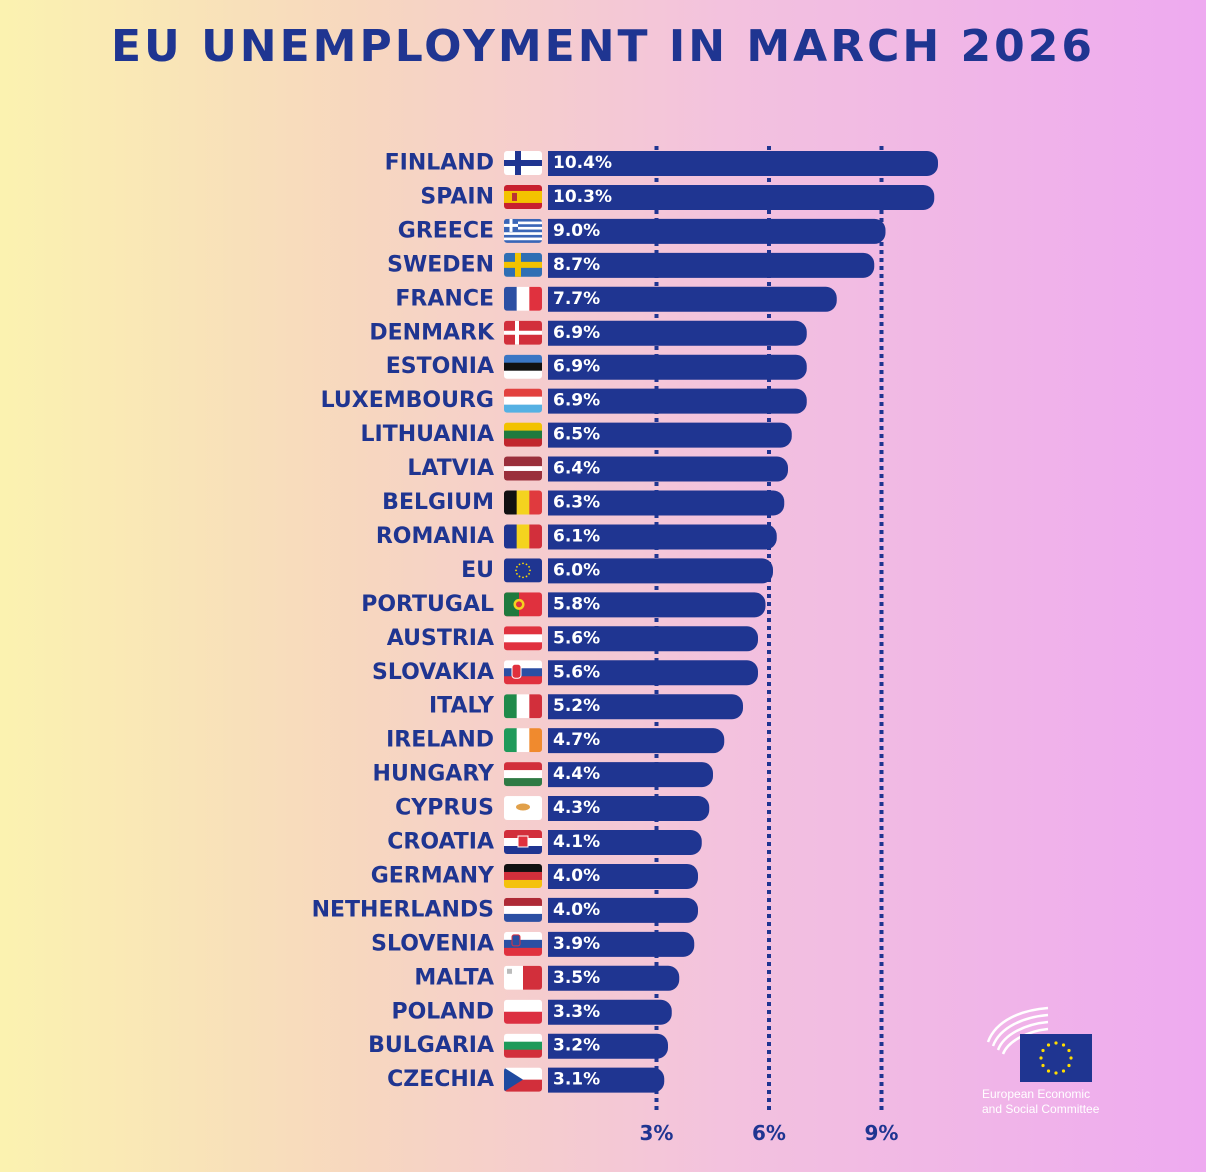 The image size is (1206, 1172). Describe the element at coordinates (576, 333) in the screenshot. I see `value-label-denmark: 6.9%` at that location.